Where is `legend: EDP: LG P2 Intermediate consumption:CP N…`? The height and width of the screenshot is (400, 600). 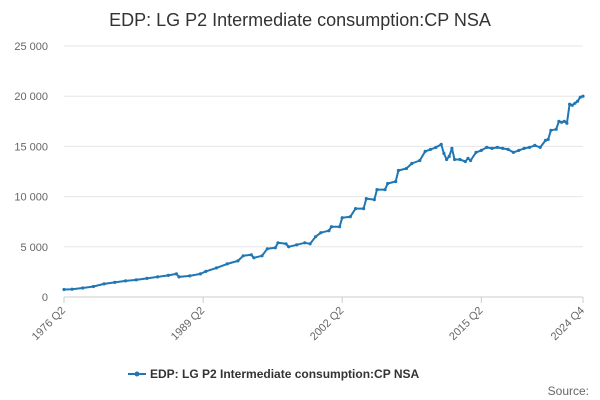 legend: EDP: LG P2 Intermediate consumption:CP N… is located at coordinates (273, 374).